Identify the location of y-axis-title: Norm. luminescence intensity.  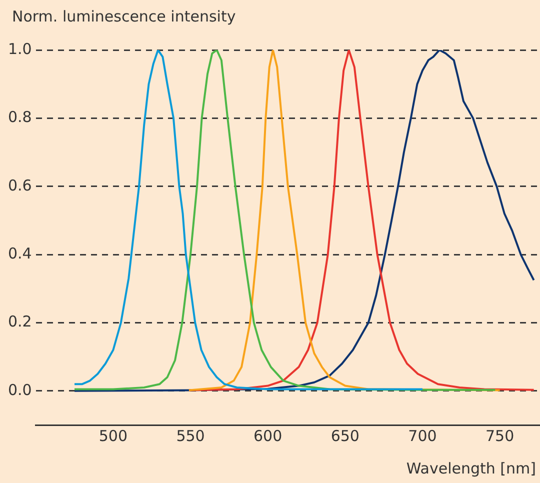
(124, 16).